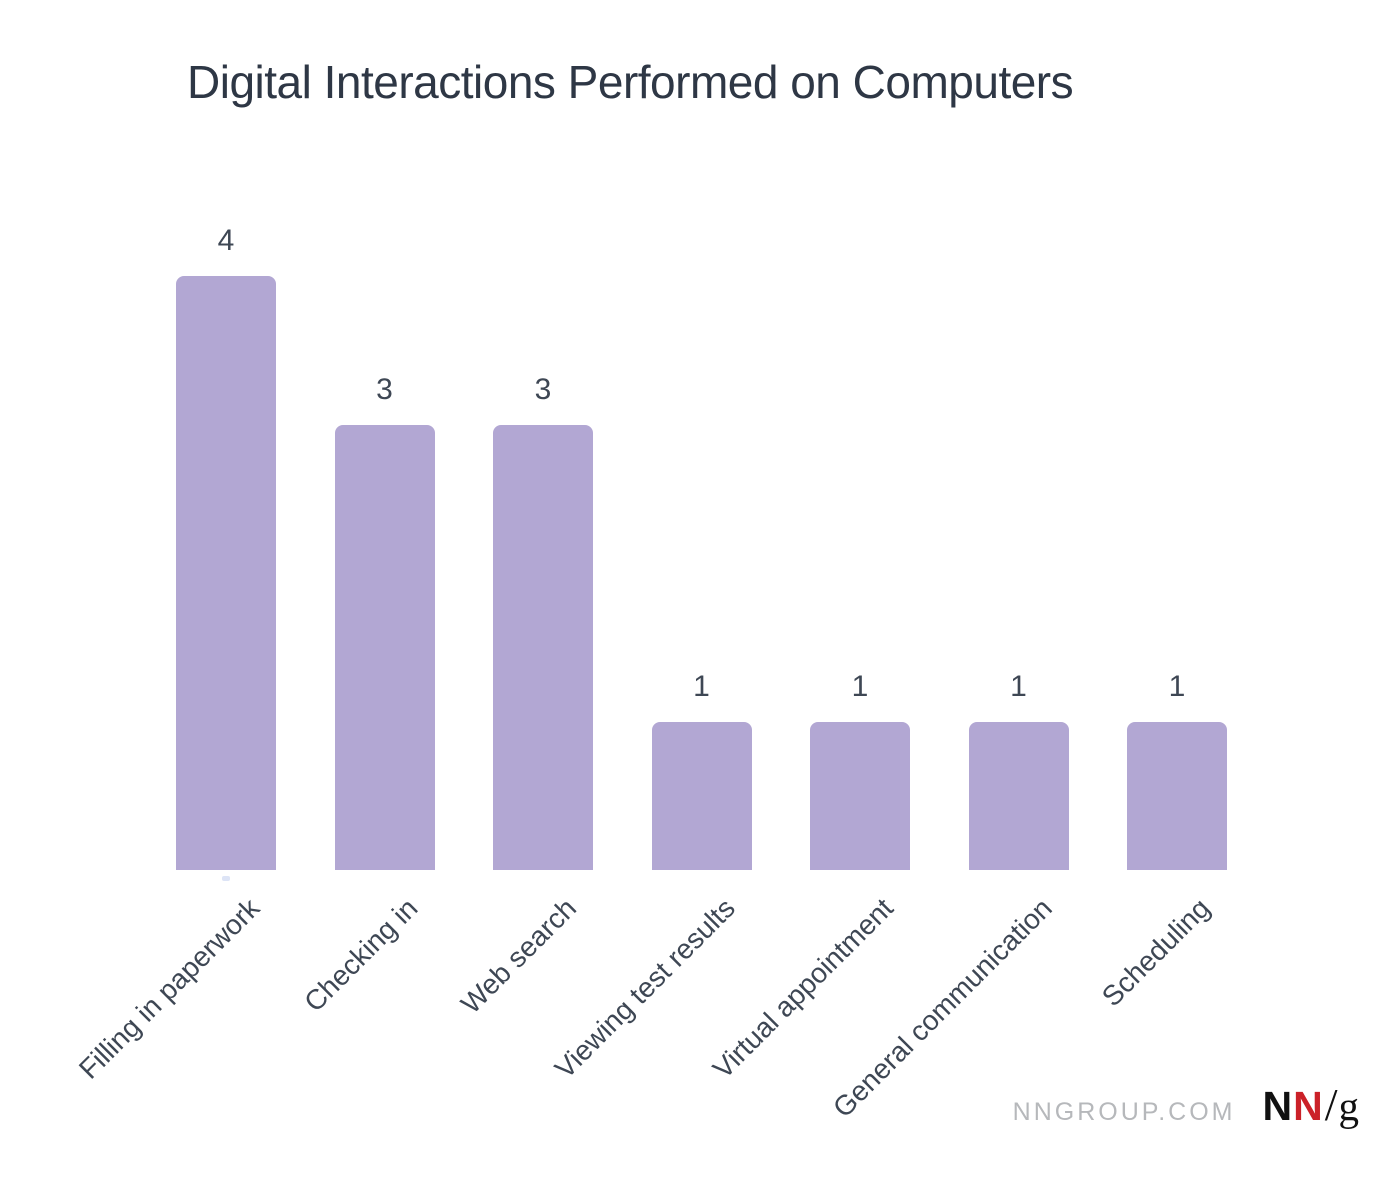 The width and height of the screenshot is (1384, 1179). What do you see at coordinates (519, 956) in the screenshot?
I see `x-axis-label: Web search` at bounding box center [519, 956].